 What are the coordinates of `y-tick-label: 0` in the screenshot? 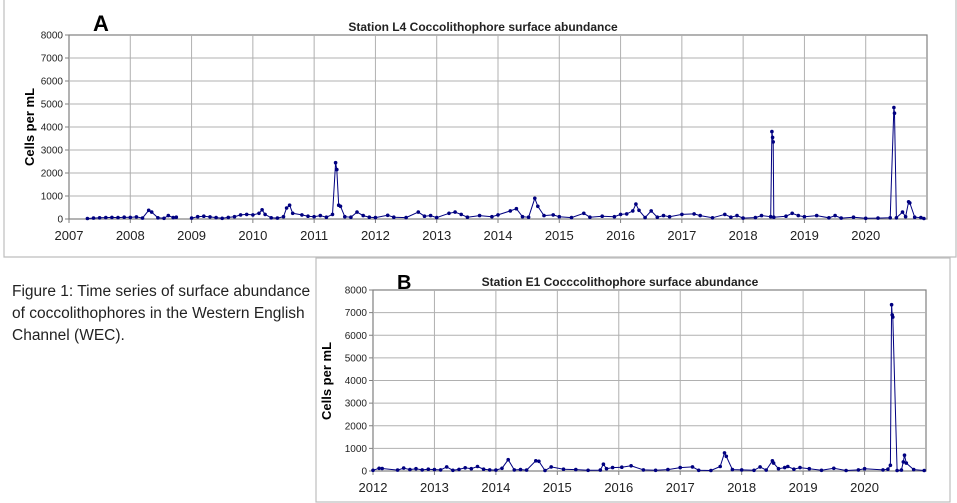 It's located at (60, 220).